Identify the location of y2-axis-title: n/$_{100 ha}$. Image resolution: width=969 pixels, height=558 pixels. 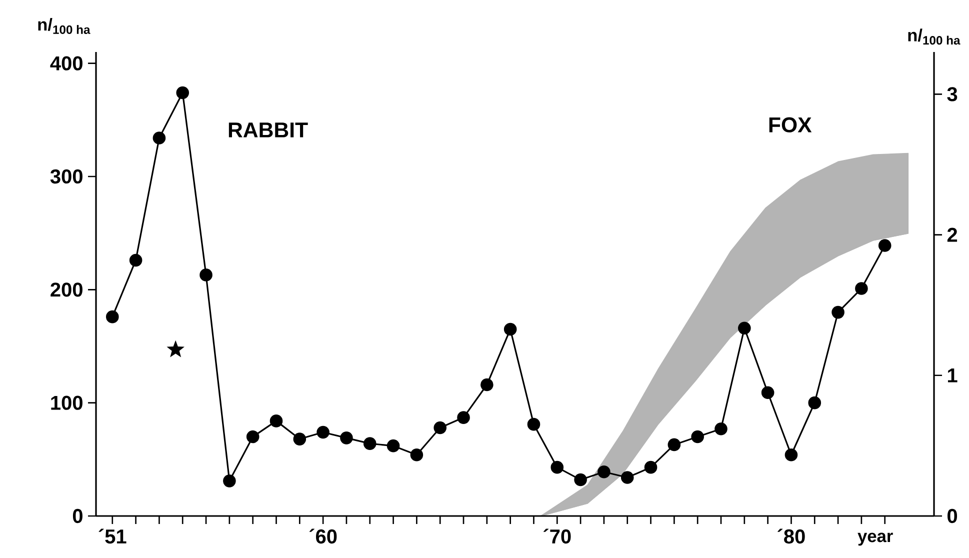
(934, 36).